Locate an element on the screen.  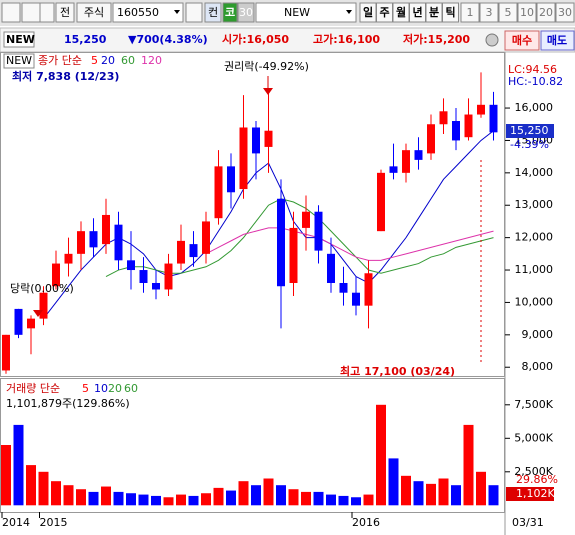
unit: 10 is located at coordinates (527, 12).